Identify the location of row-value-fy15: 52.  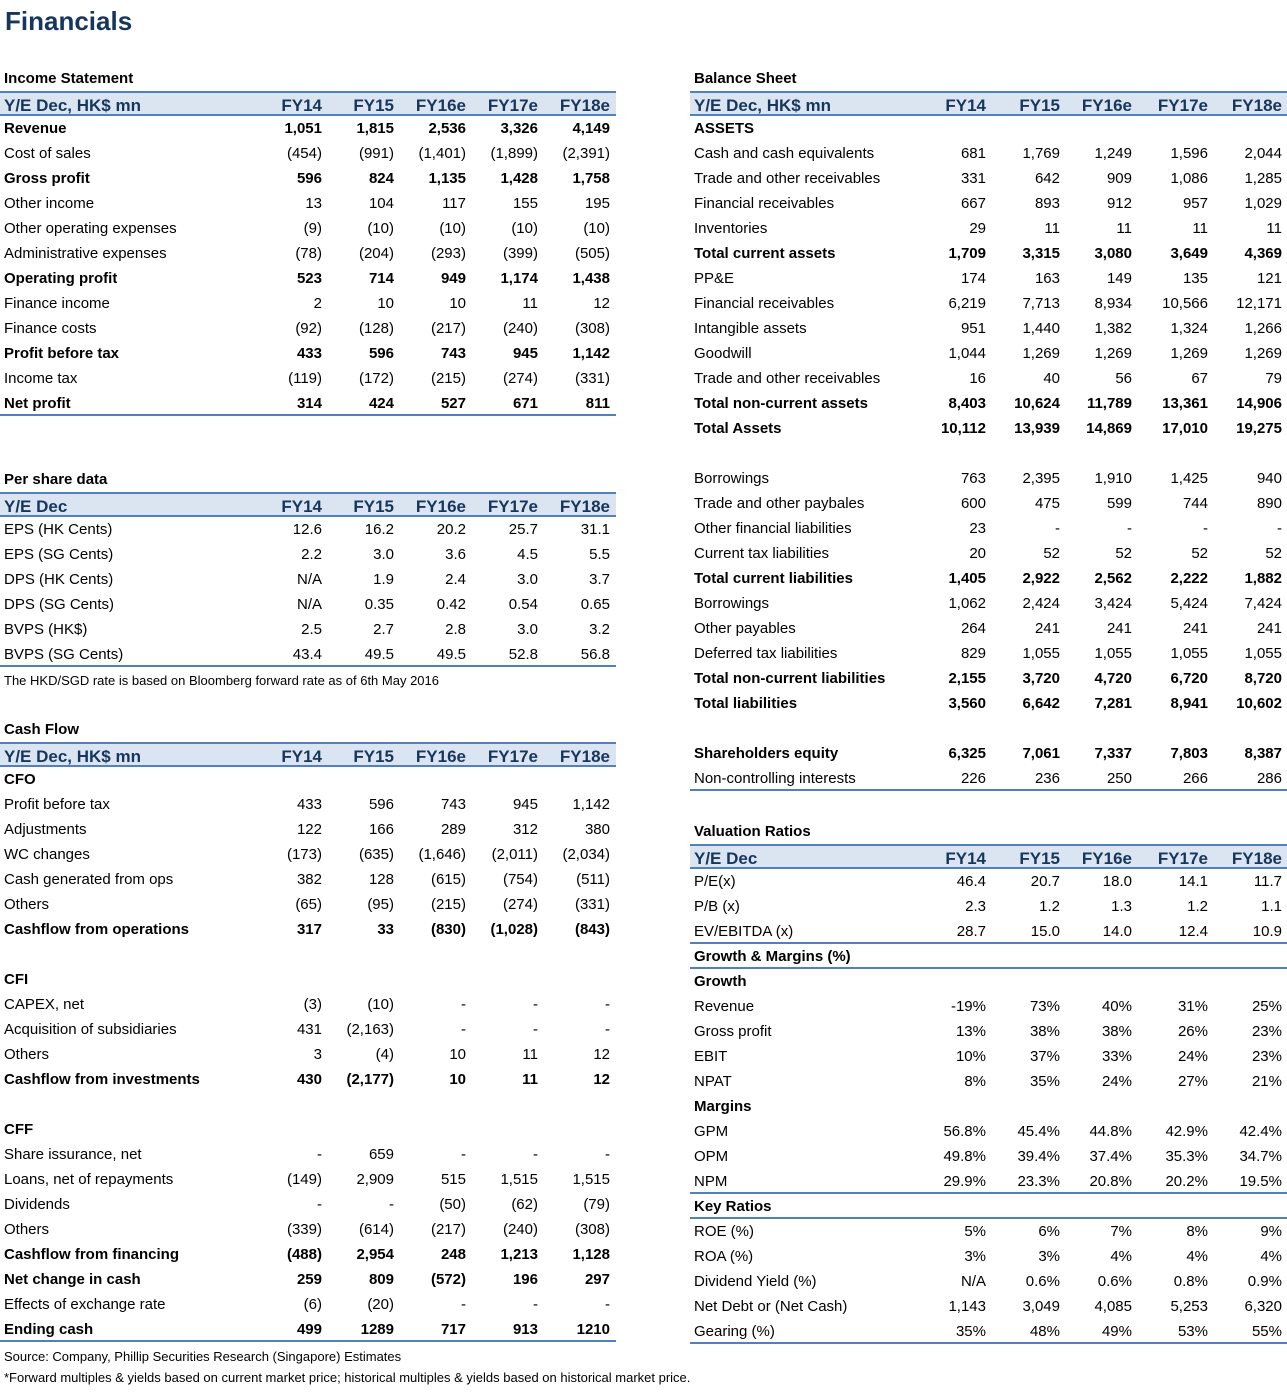
(1051, 553).